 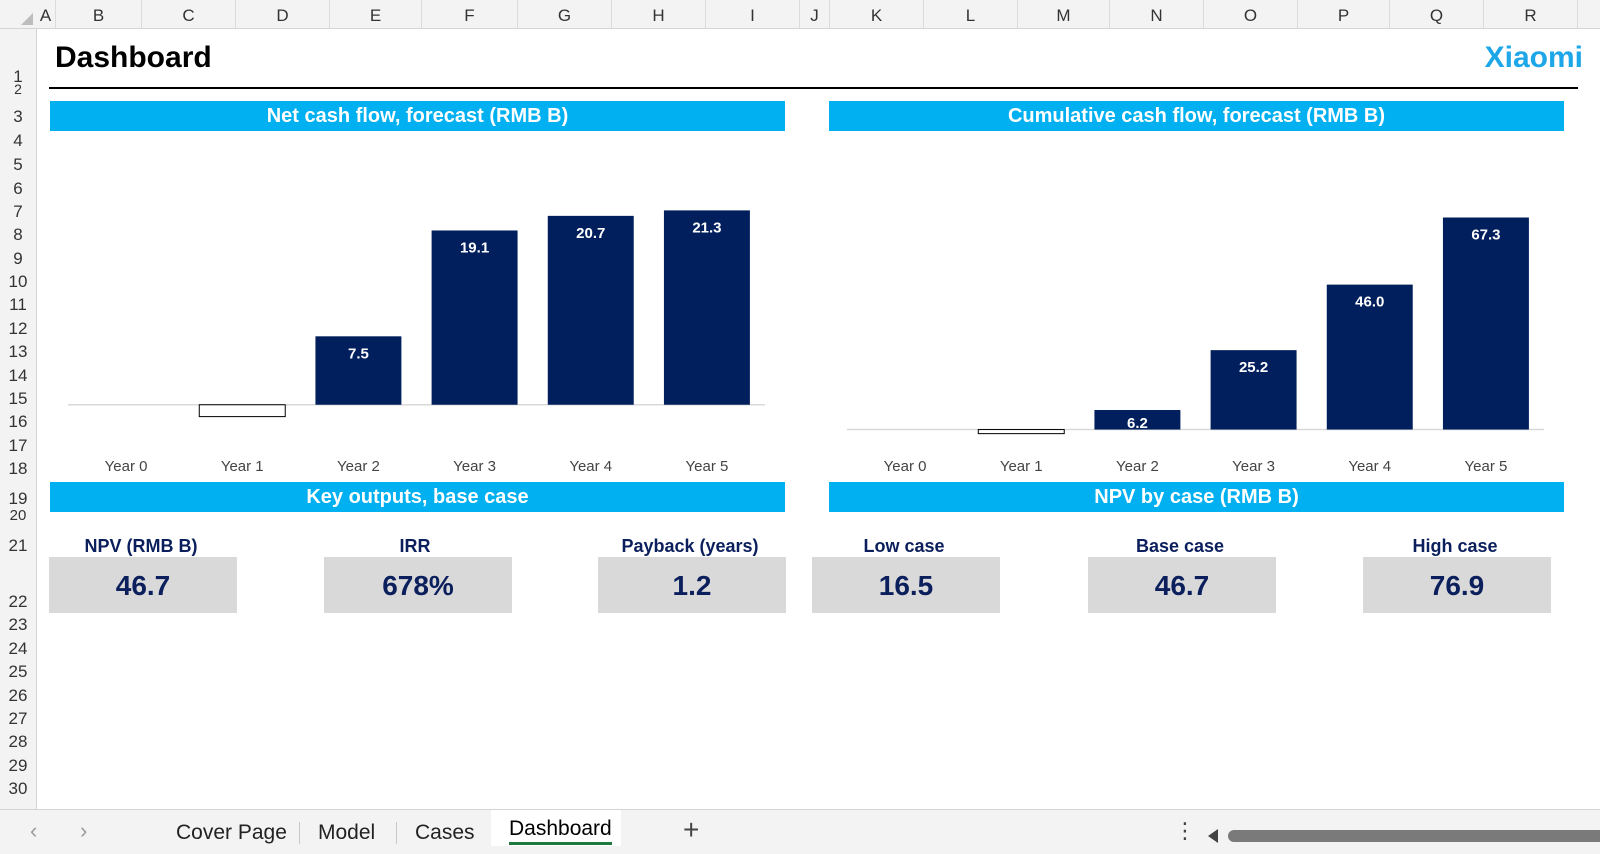 What do you see at coordinates (1344, 14) in the screenshot?
I see `column-header-p: P` at bounding box center [1344, 14].